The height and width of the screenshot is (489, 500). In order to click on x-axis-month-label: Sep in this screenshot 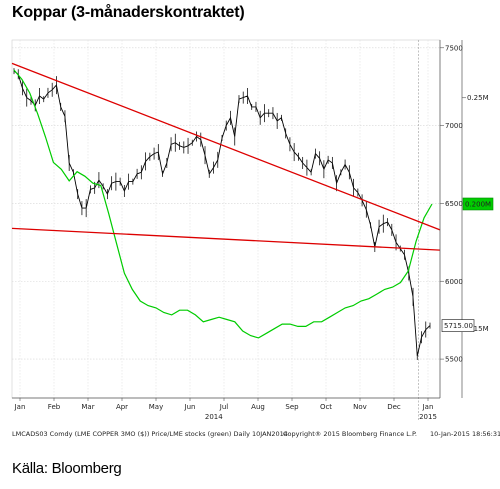, I will do `click(292, 407)`.